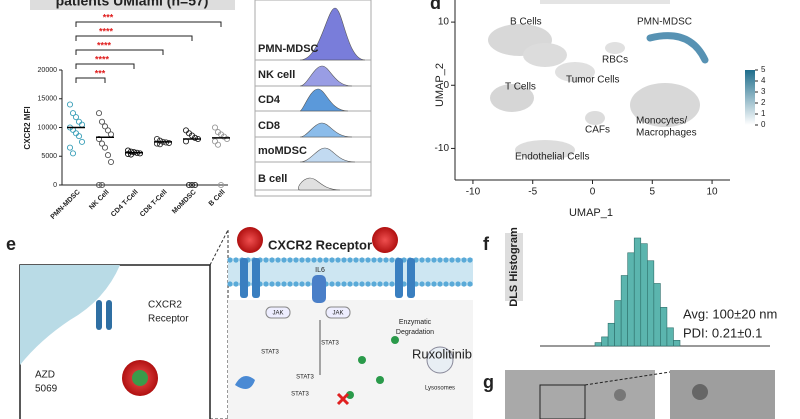  I want to click on cluster-label: Endothelial Cells, so click(552, 157).